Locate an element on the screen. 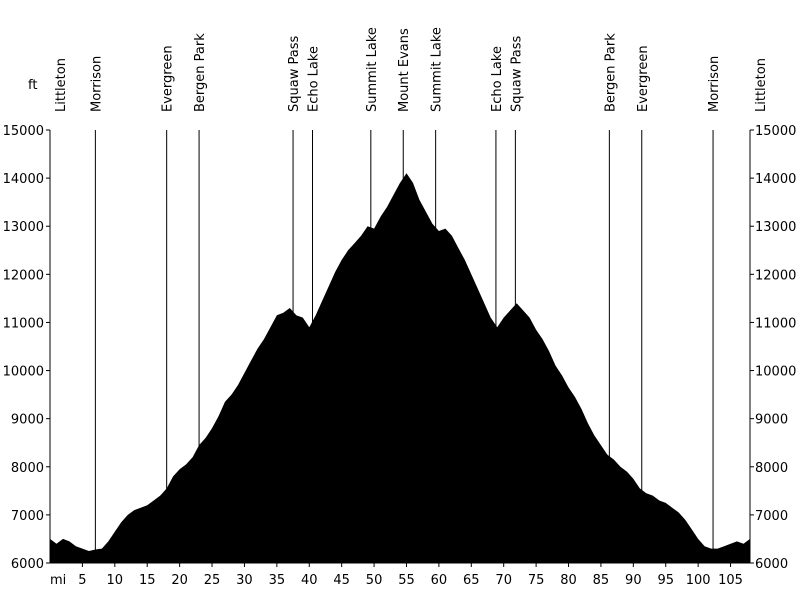 The width and height of the screenshot is (800, 600). y-tick-label-right: 10000 is located at coordinates (775, 372).